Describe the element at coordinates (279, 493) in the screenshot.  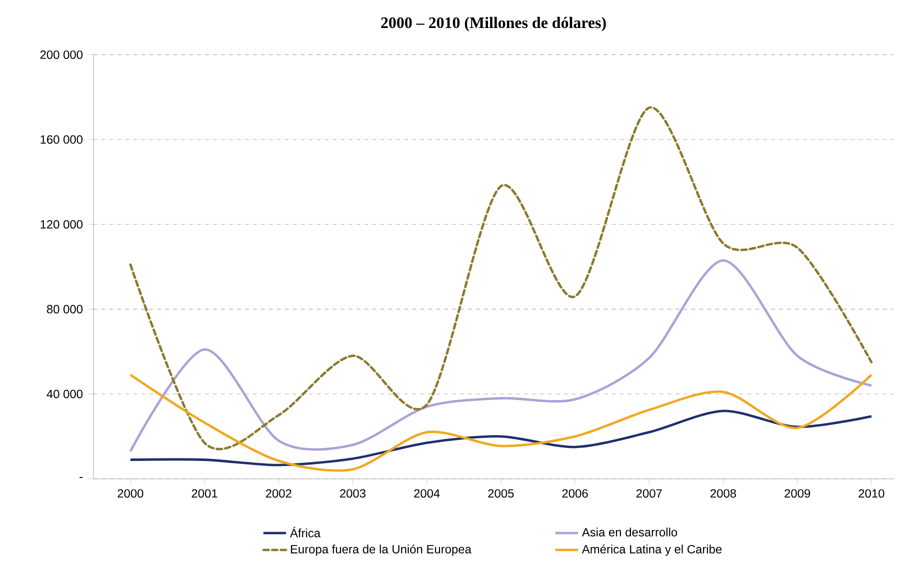
I see `x-tick-label: 2002` at that location.